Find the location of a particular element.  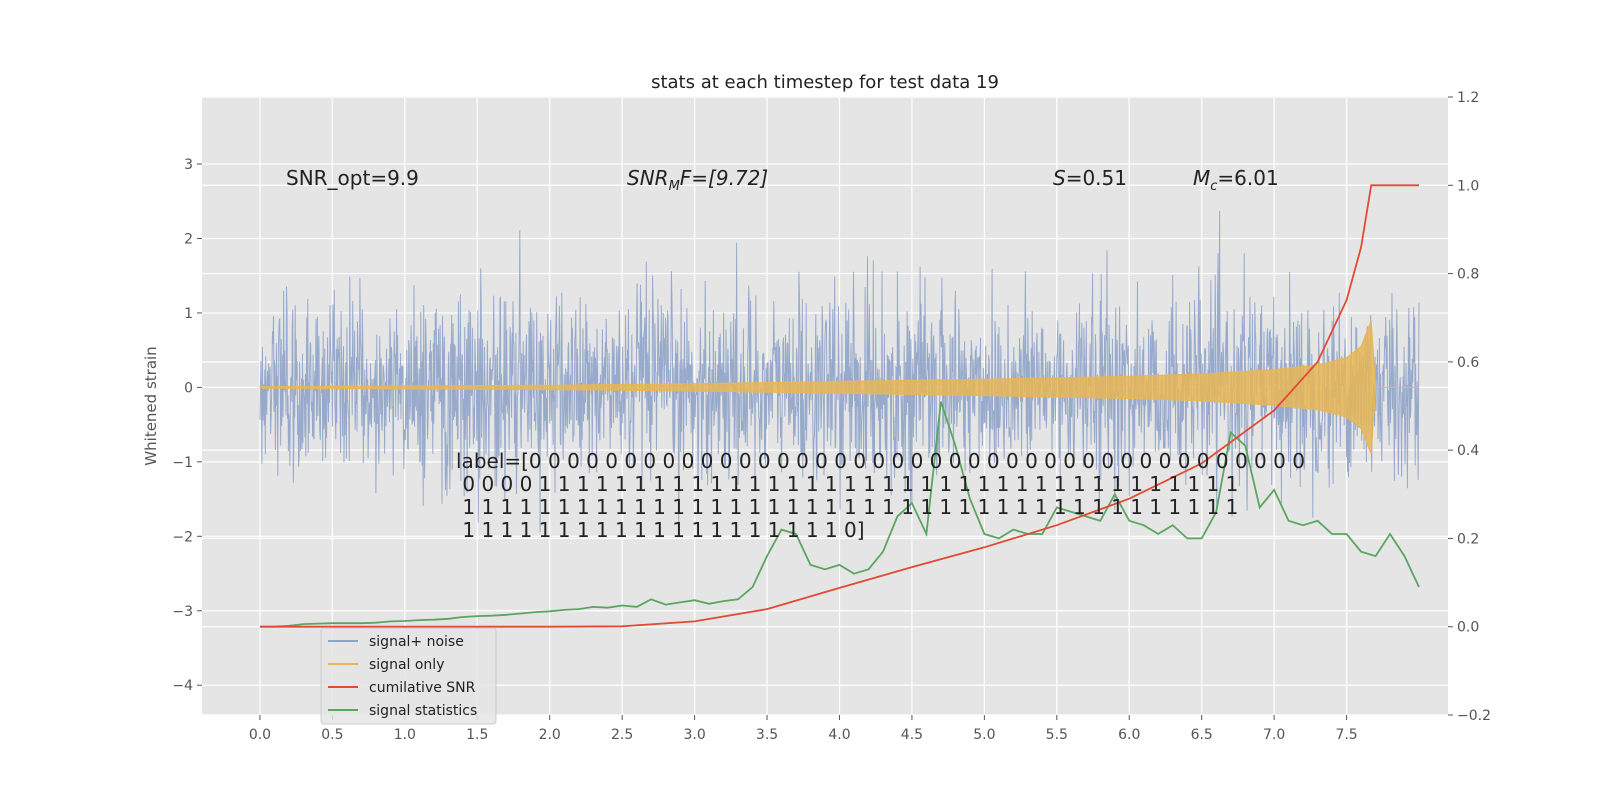

x-tick-label: 1.5 is located at coordinates (477, 735).